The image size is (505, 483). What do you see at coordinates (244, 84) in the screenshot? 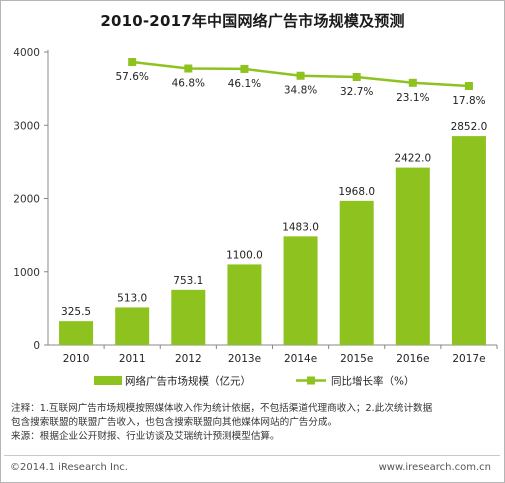
I see `growth-rate-label: 46.1%` at bounding box center [244, 84].